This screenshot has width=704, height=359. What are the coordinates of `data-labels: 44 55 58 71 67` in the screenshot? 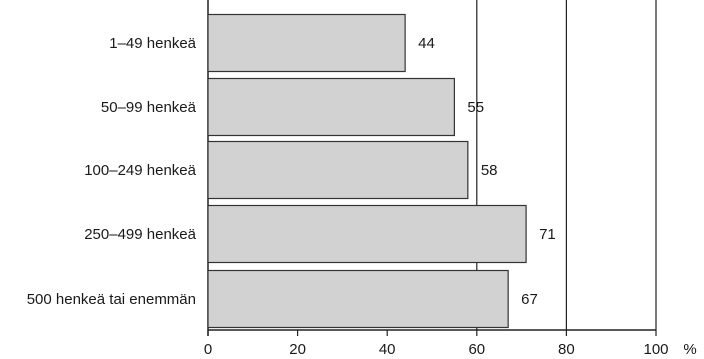 It's located at (487, 171).